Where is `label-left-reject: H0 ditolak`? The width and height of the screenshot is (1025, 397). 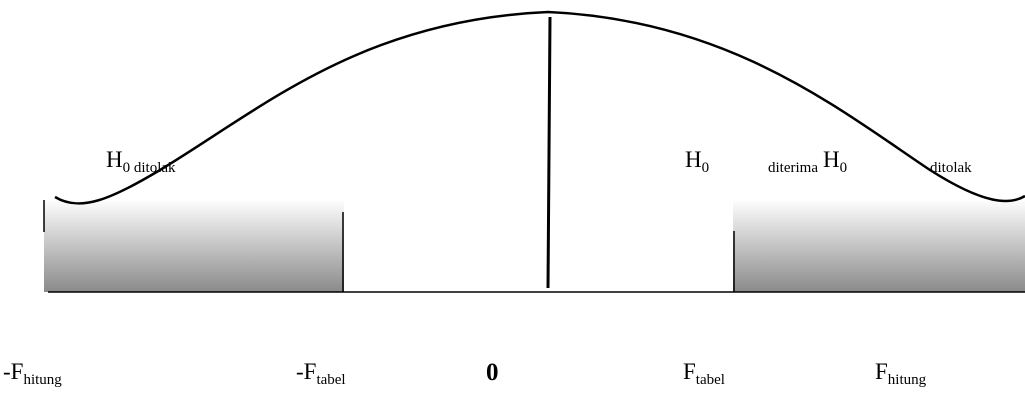
label-left-reject: H0 ditolak is located at coordinates (141, 161).